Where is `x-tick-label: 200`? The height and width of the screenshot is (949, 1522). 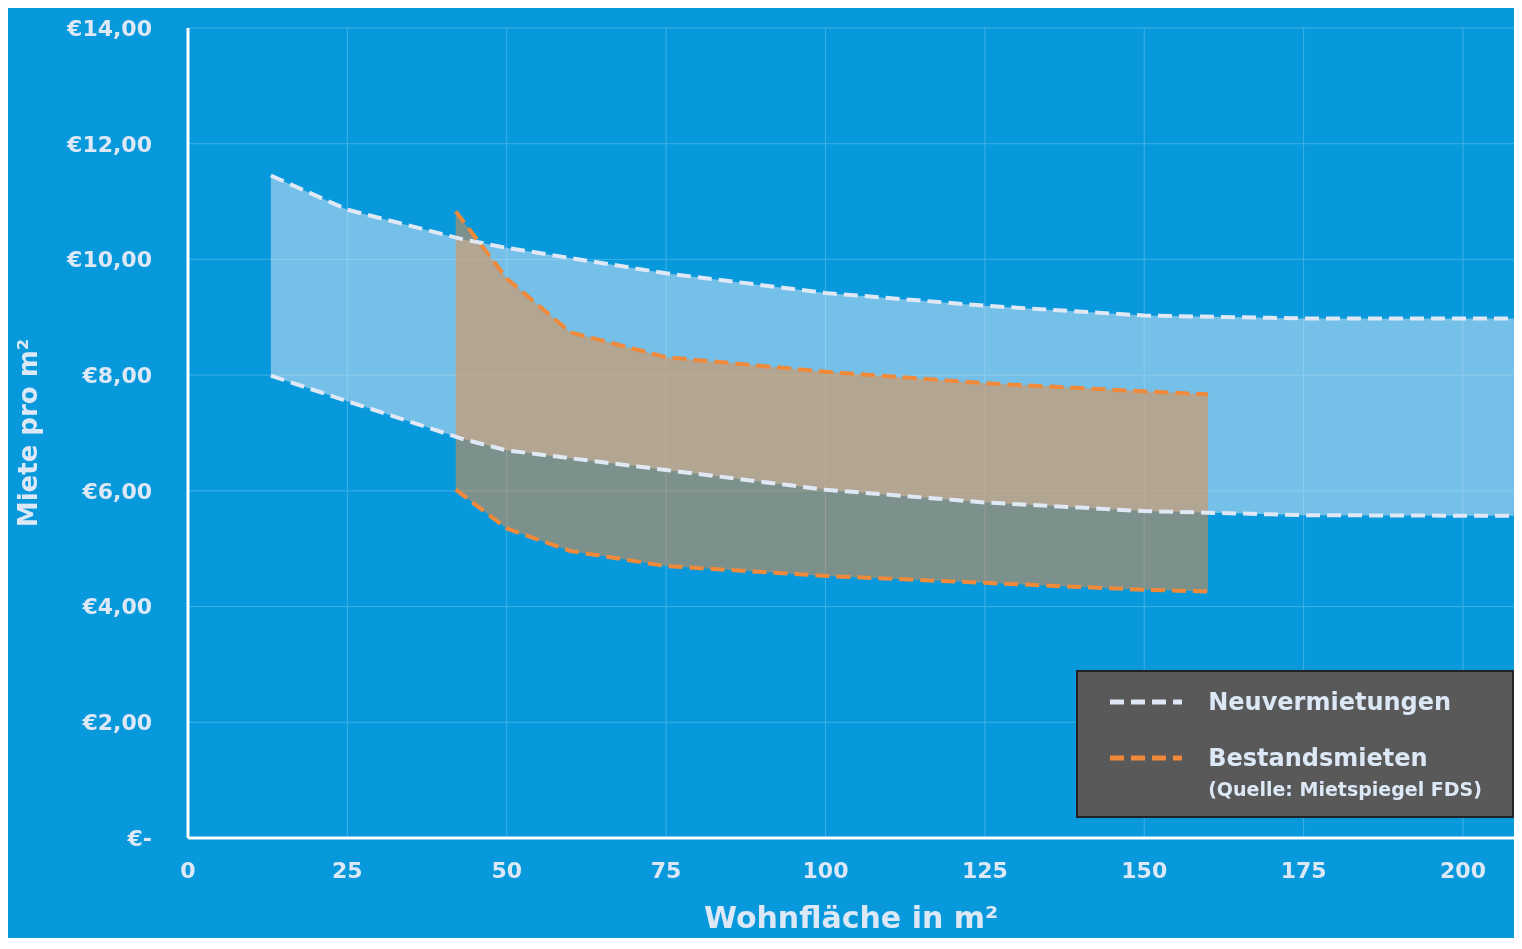
x-tick-label: 200 is located at coordinates (1463, 870).